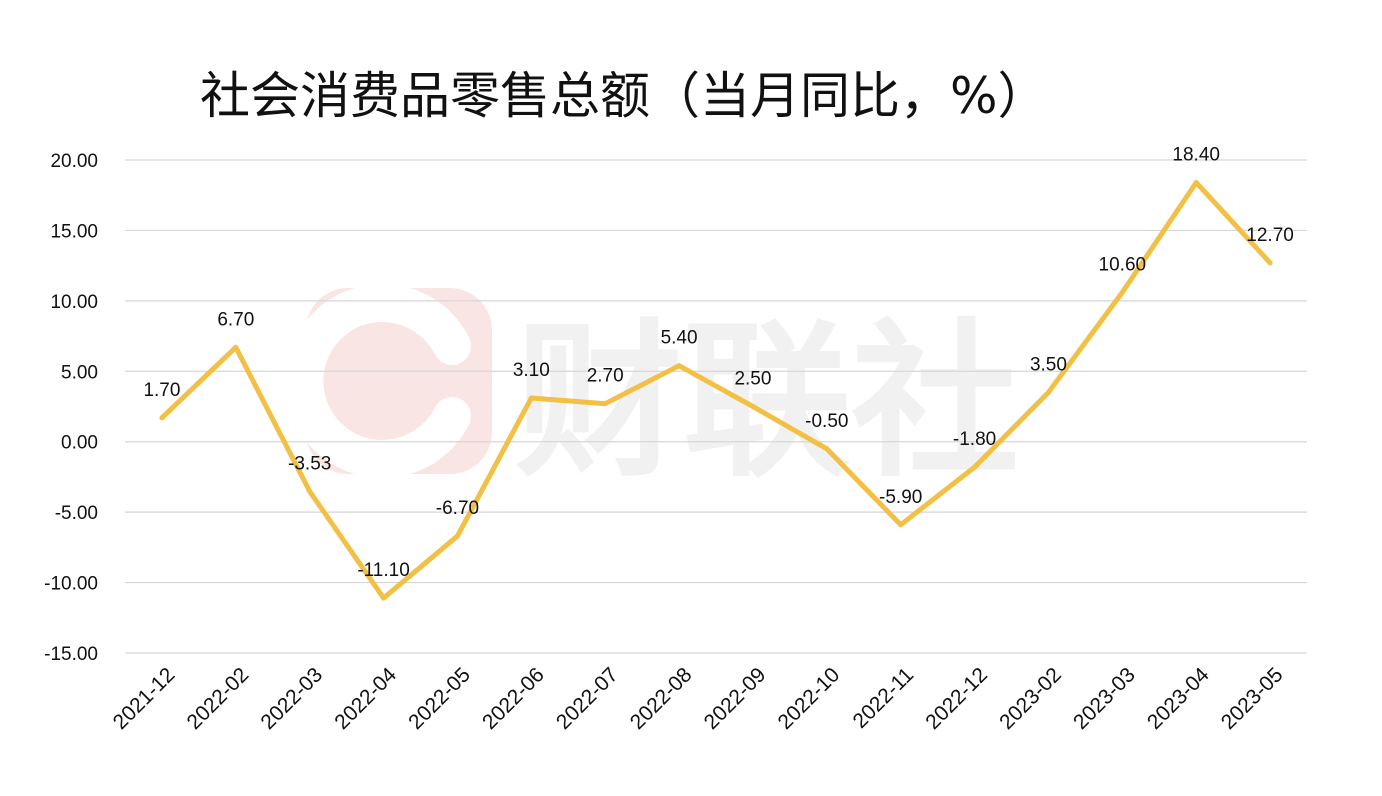 The height and width of the screenshot is (796, 1382). Describe the element at coordinates (76, 513) in the screenshot. I see `y-tick-label: -5.00` at that location.